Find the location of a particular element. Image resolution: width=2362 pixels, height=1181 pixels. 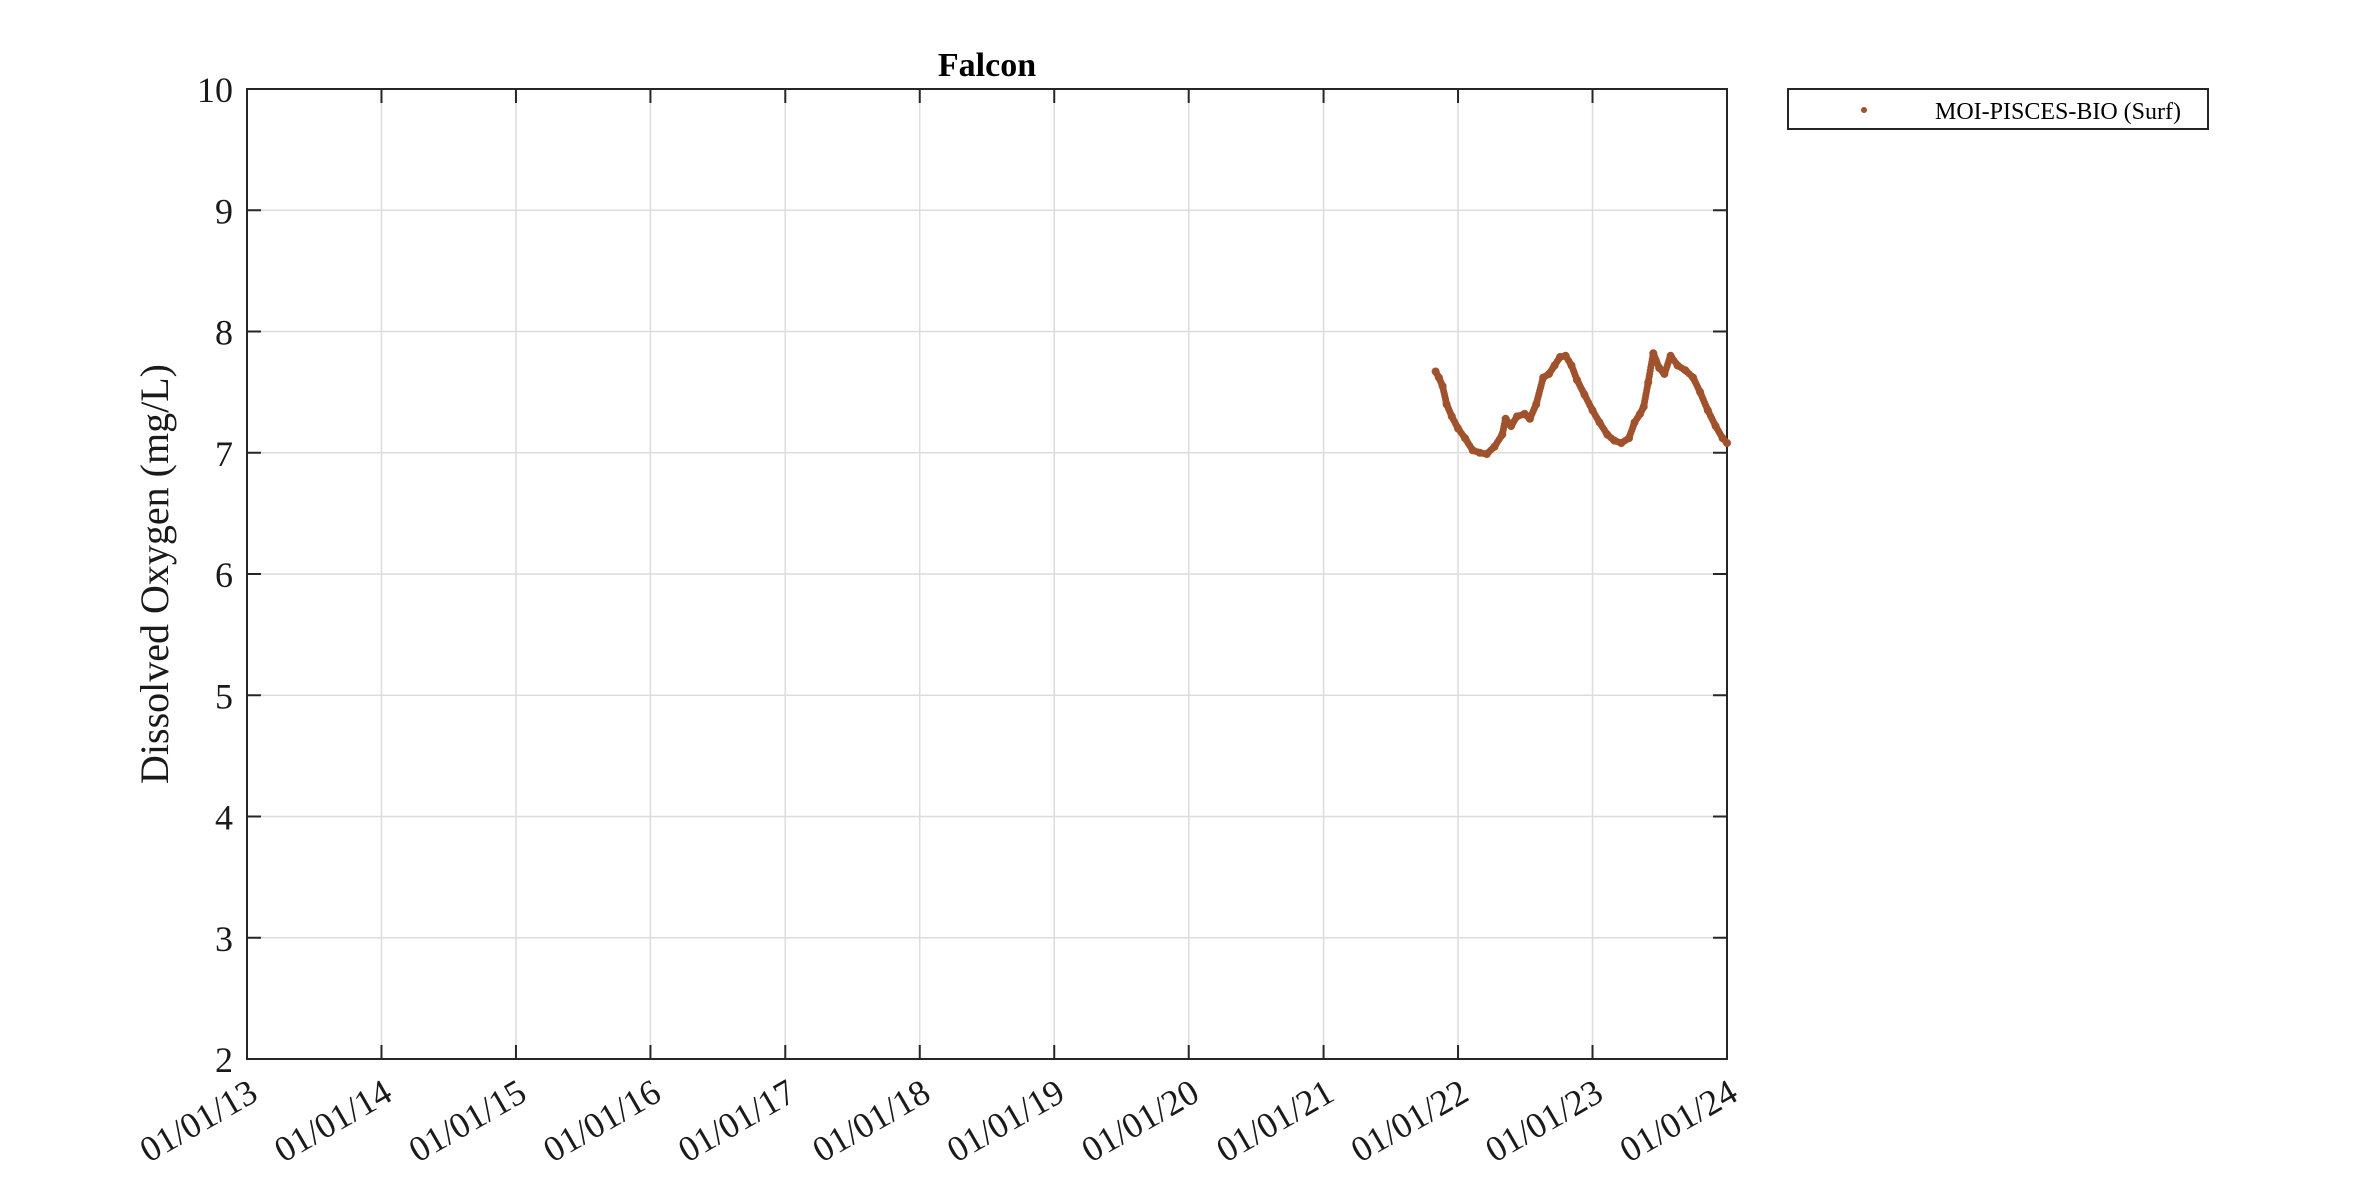

x-tick-label: 01/01/17 is located at coordinates (736, 1120).